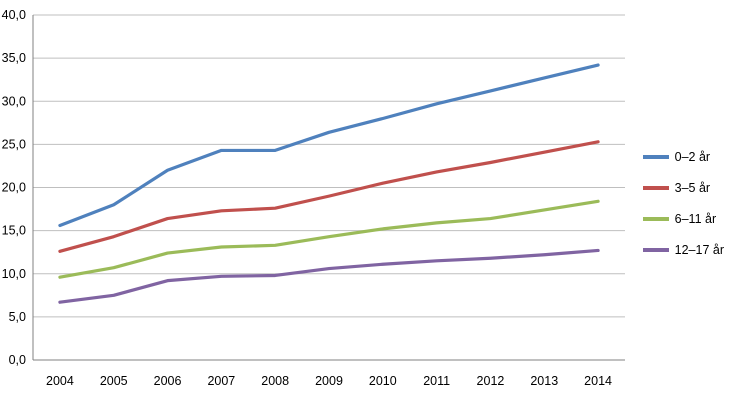 This screenshot has width=730, height=403. Describe the element at coordinates (14, 274) in the screenshot. I see `y-tick-label: 10,0` at that location.